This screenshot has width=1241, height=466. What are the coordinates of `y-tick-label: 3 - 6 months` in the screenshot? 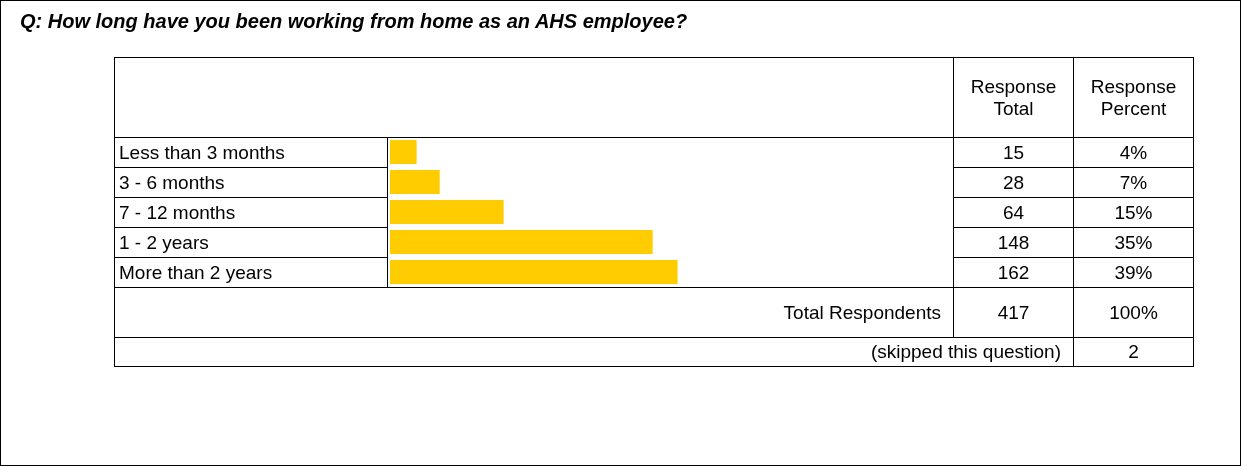 It's located at (251, 182).